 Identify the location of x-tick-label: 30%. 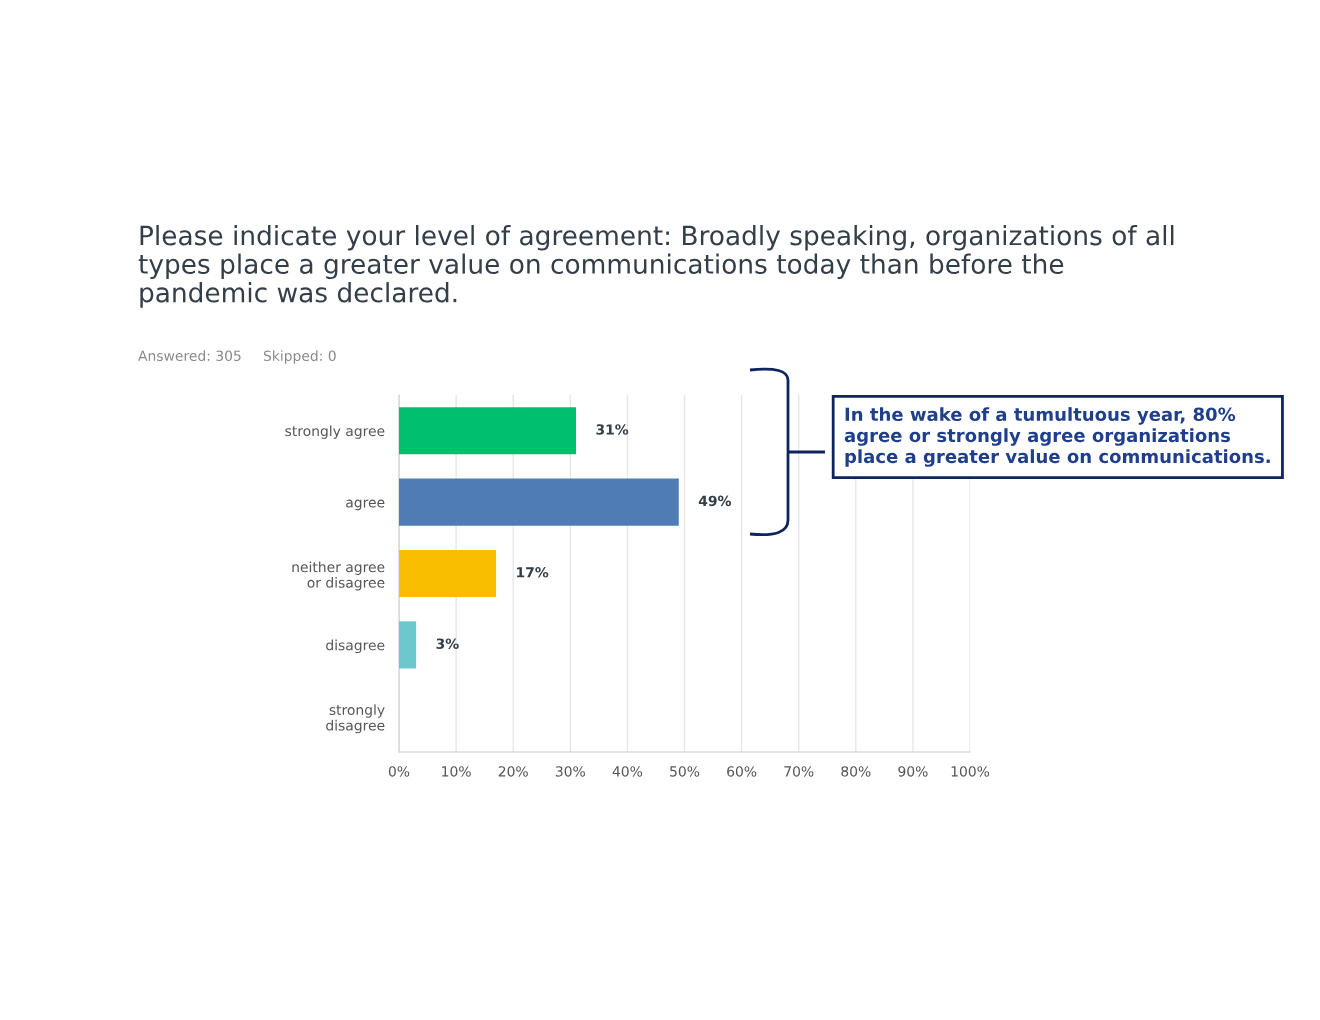
(570, 771).